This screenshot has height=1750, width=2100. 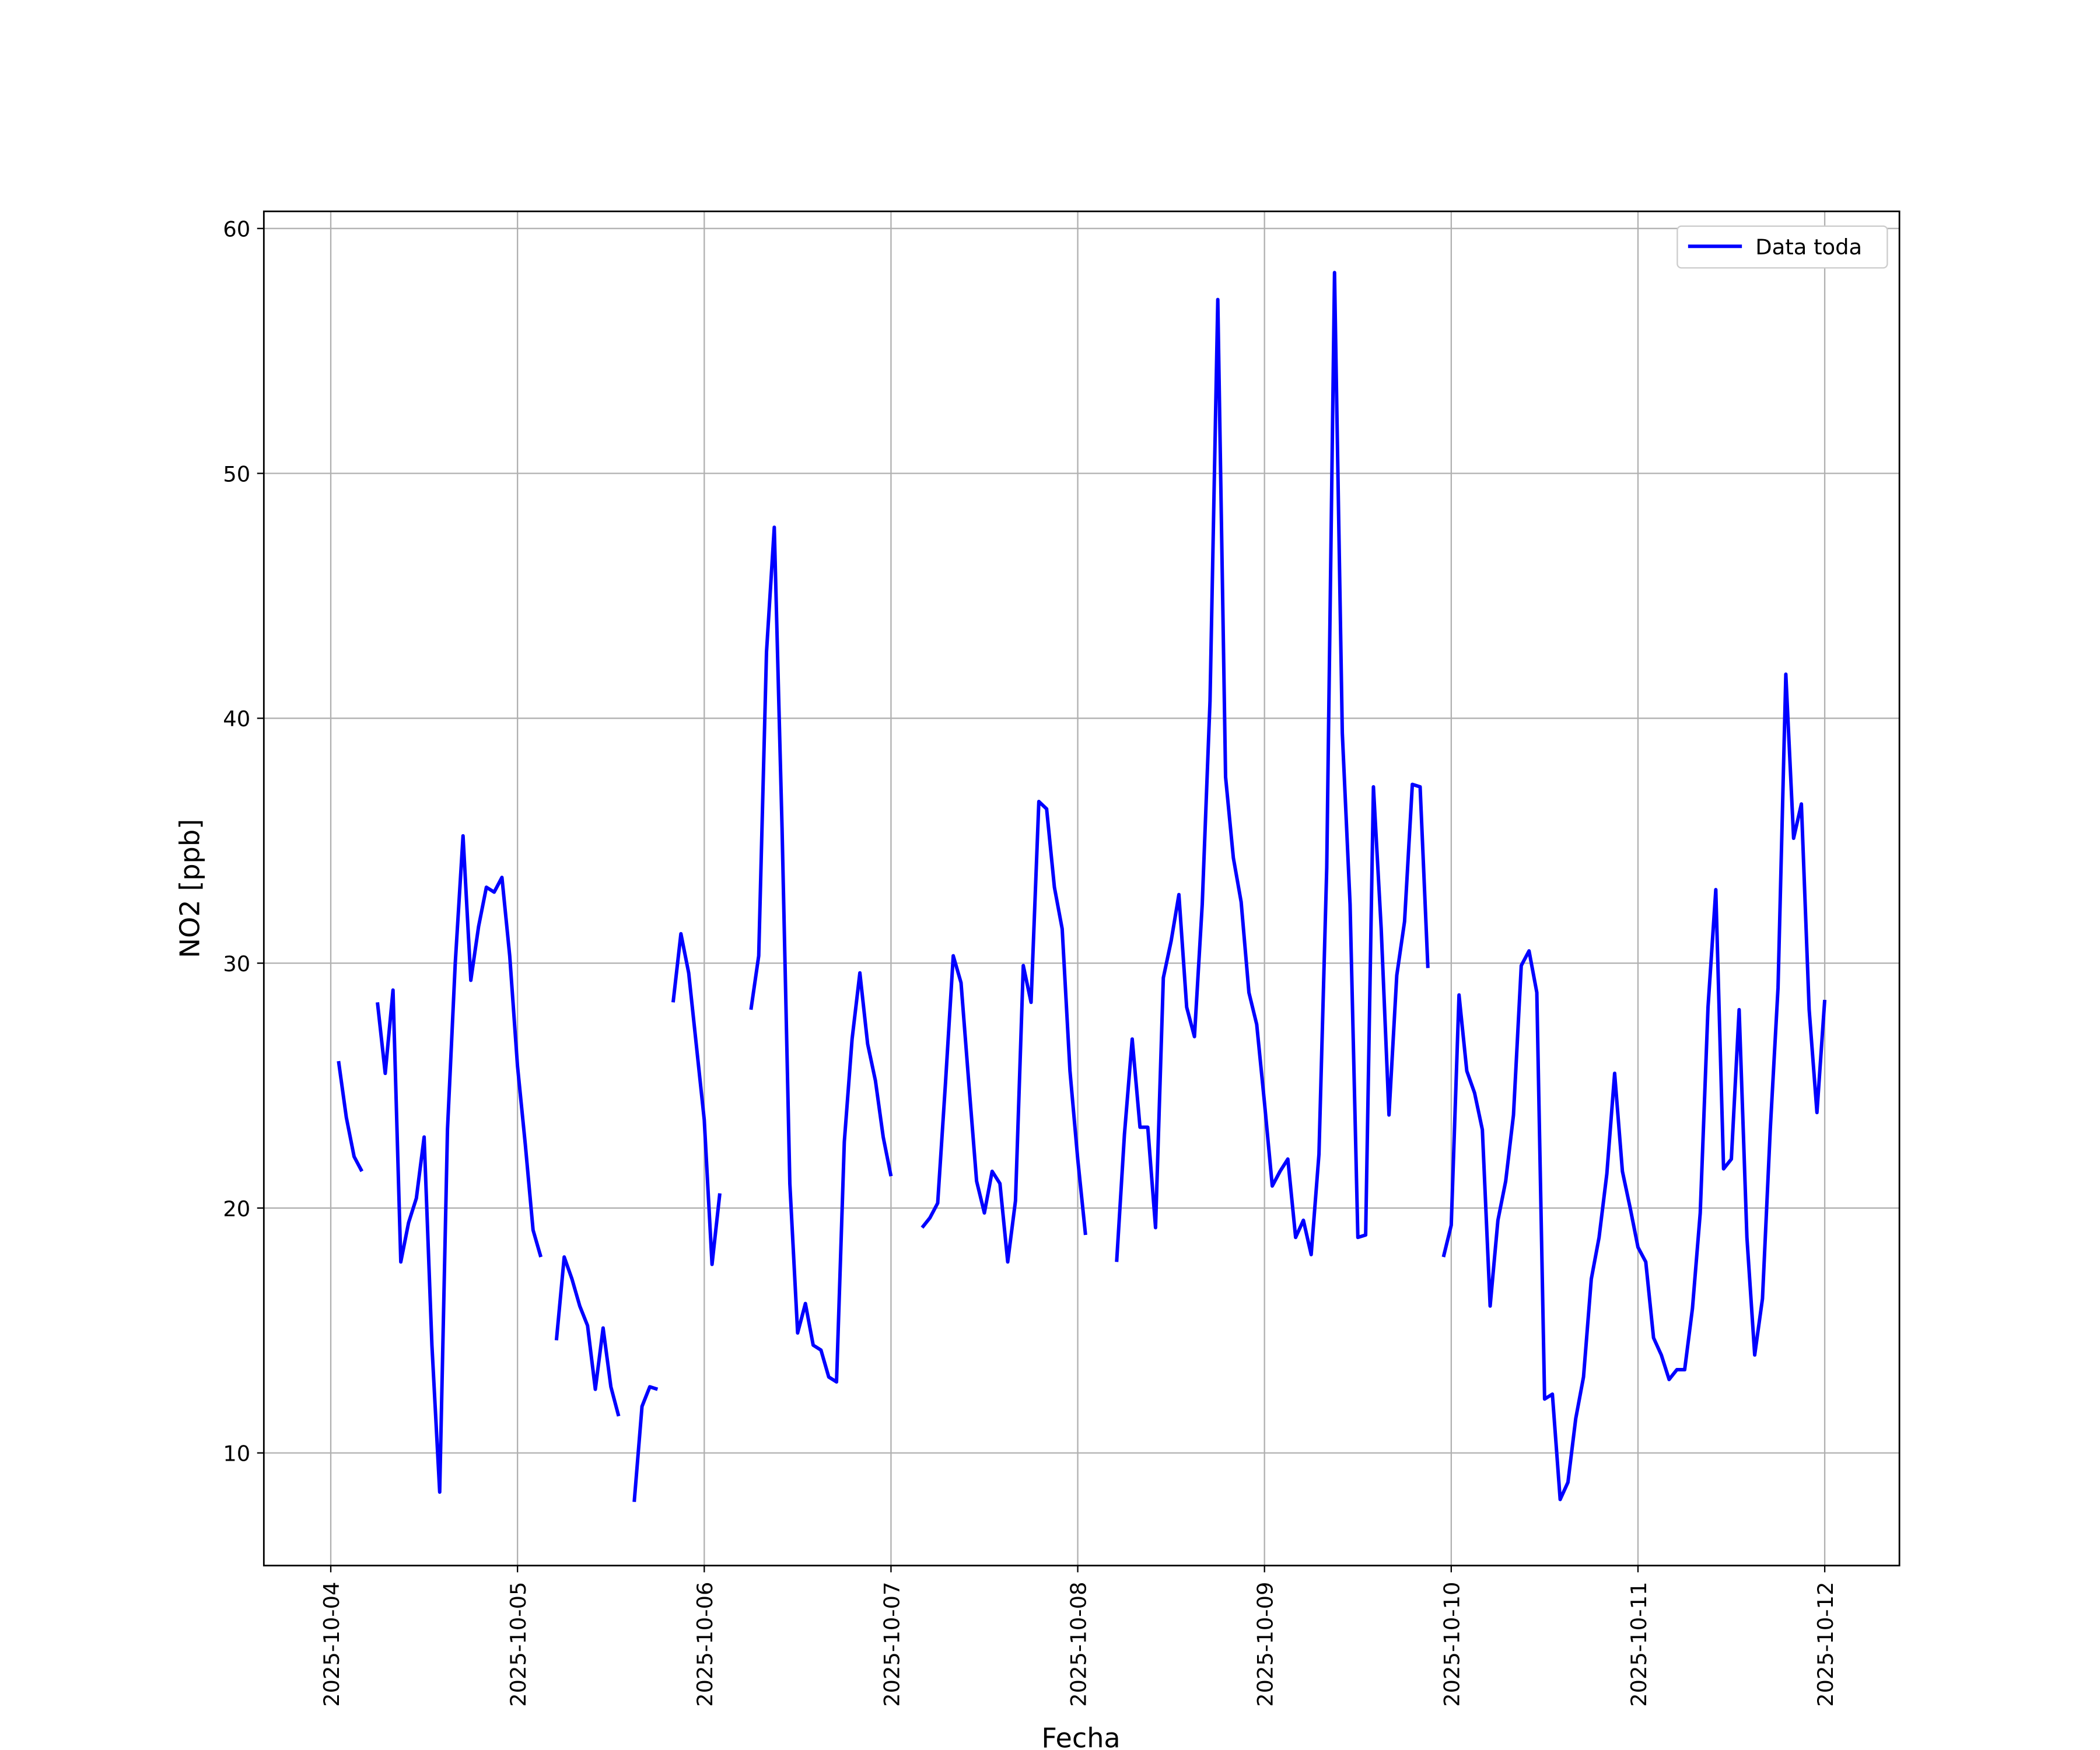 What do you see at coordinates (331, 1644) in the screenshot?
I see `x-tick-label: 2025-10-04` at bounding box center [331, 1644].